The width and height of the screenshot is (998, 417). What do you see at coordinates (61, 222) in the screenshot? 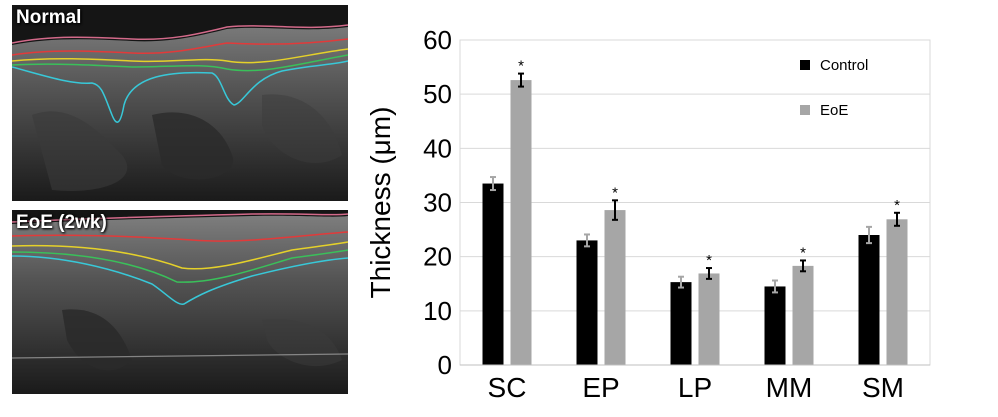
I see `panel-label-eoe: EoE (2wk)` at bounding box center [61, 222].